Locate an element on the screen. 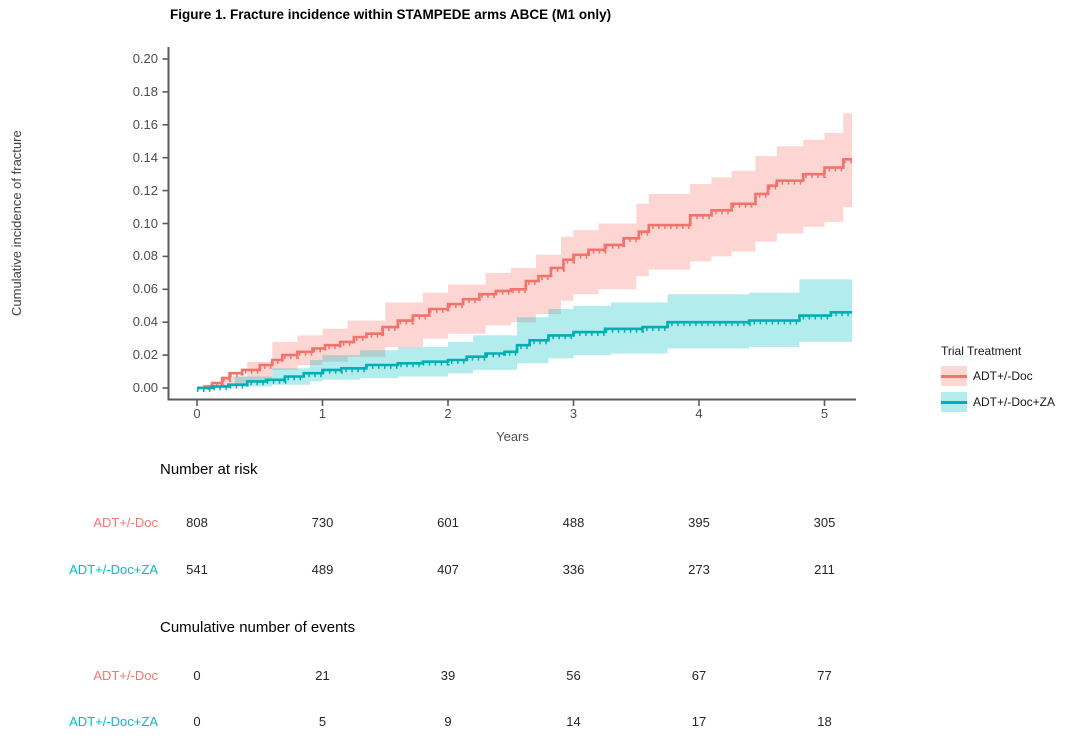  y-tick-label: 0.12 is located at coordinates (145, 190).